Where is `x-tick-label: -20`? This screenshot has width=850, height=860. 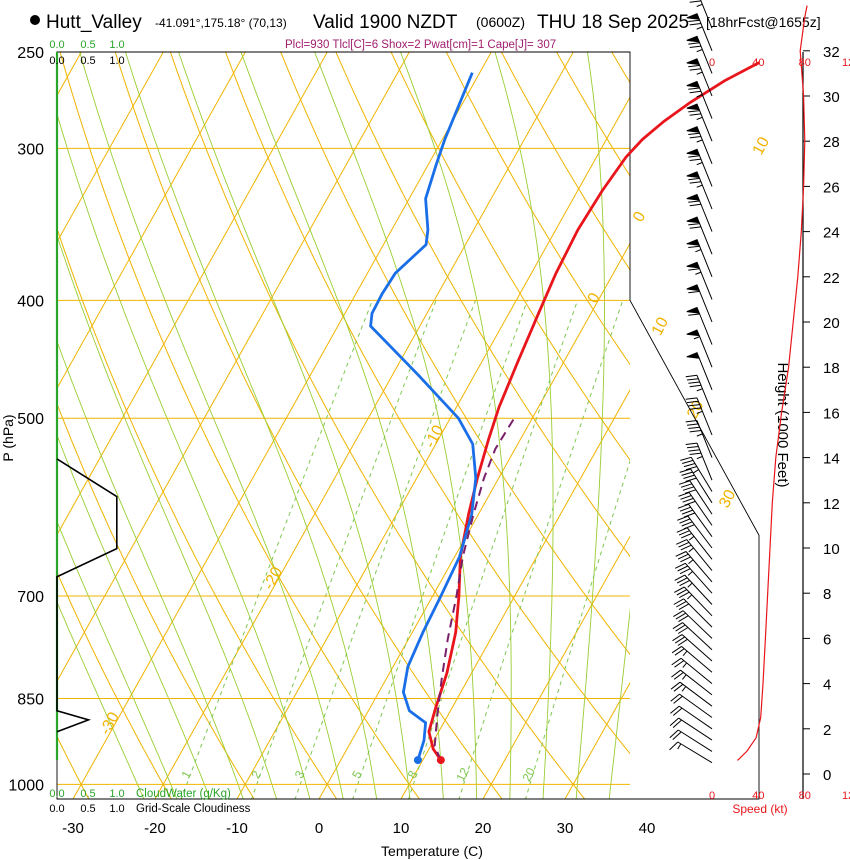 x-tick-label: -20 is located at coordinates (155, 828).